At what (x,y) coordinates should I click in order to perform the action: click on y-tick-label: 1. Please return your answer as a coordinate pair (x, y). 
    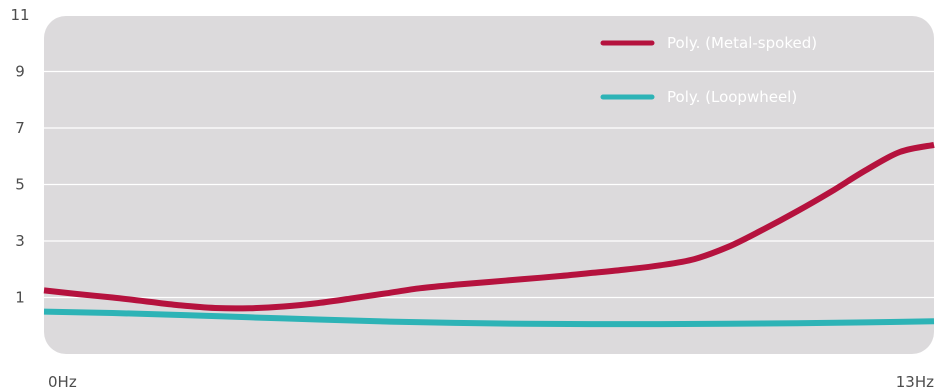
    Looking at the image, I should click on (20, 298).